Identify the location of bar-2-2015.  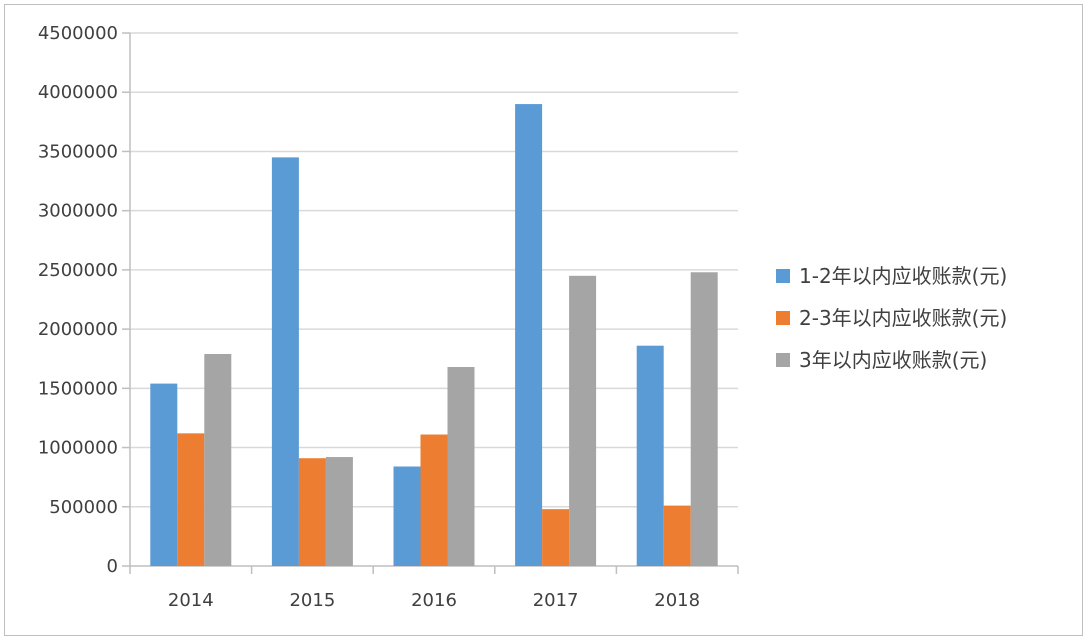
(312, 512).